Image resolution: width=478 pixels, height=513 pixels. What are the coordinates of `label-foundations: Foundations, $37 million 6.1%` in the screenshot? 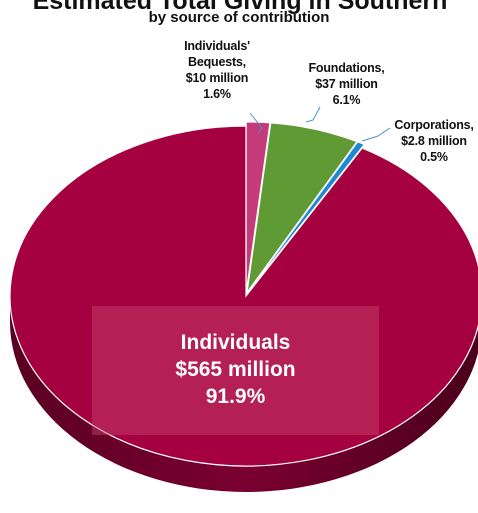 It's located at (346, 84).